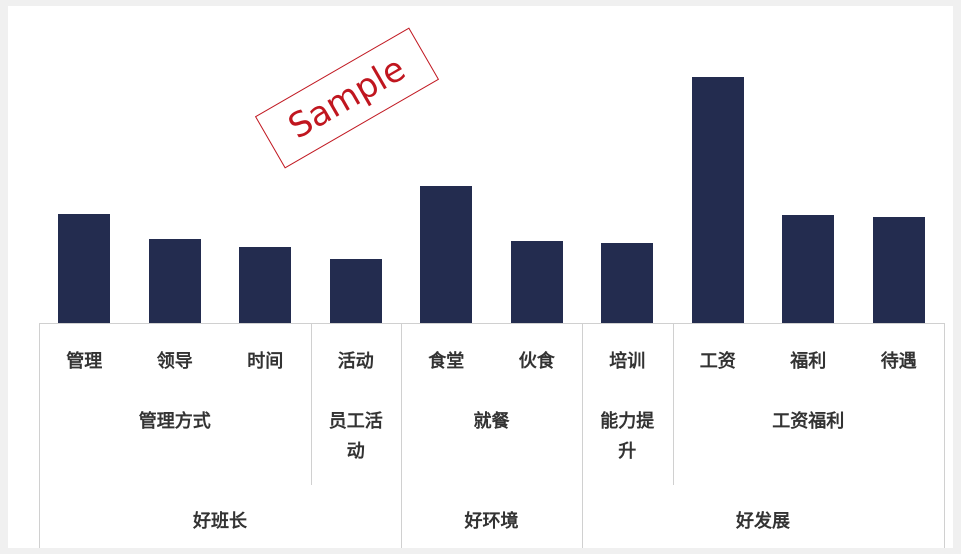 Image resolution: width=961 pixels, height=554 pixels. Describe the element at coordinates (355, 436) in the screenshot. I see `subgroup-label: 员工活动` at that location.